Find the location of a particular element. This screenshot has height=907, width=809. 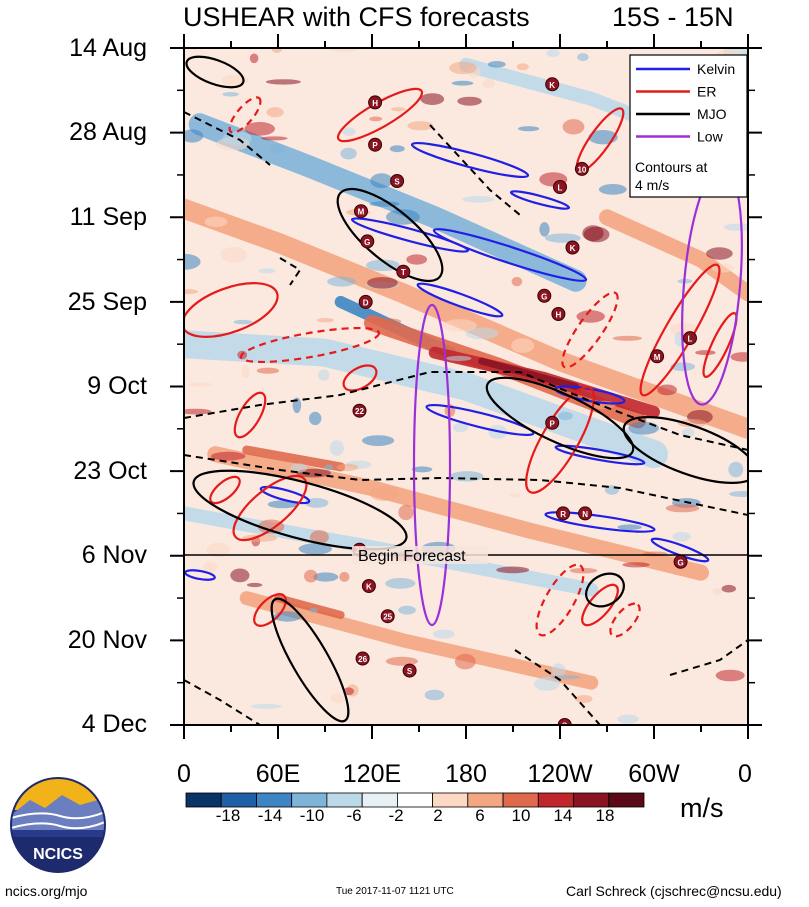

storm-label: 29 is located at coordinates (340, 822).